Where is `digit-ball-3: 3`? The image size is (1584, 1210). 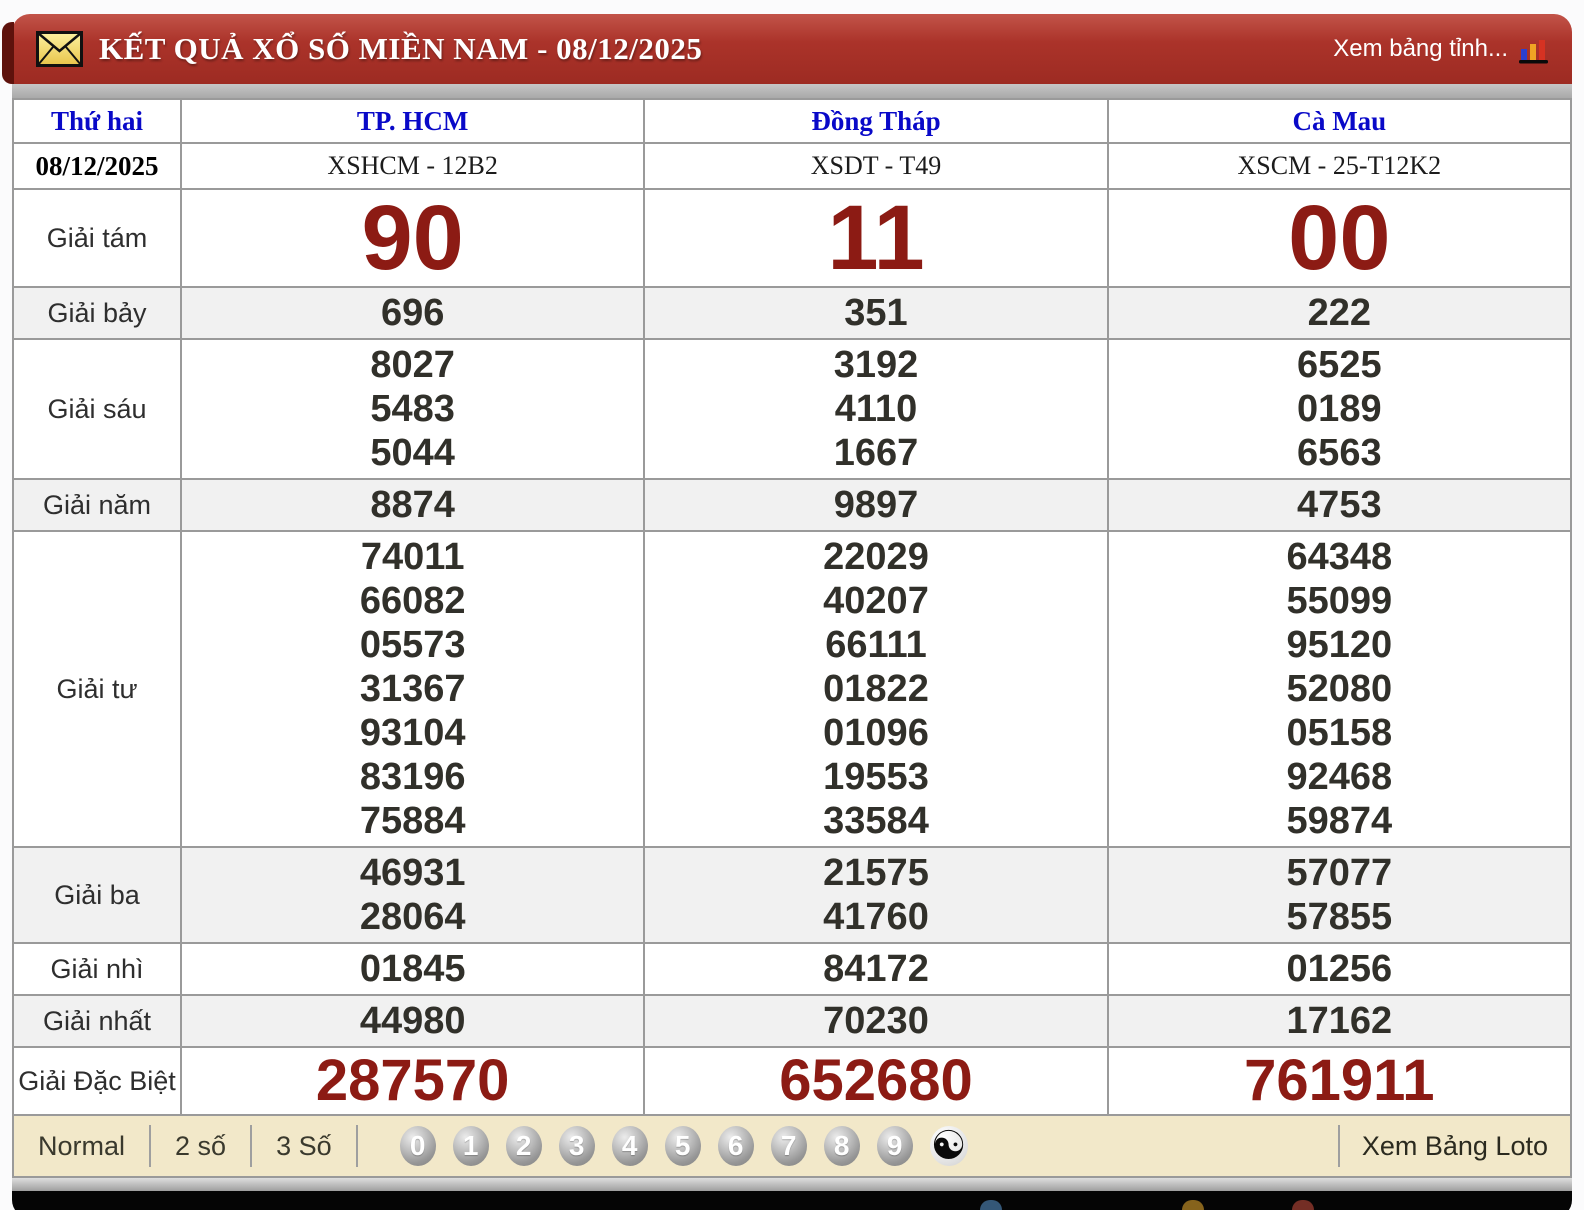
digit-ball-3: 3 is located at coordinates (576, 1146).